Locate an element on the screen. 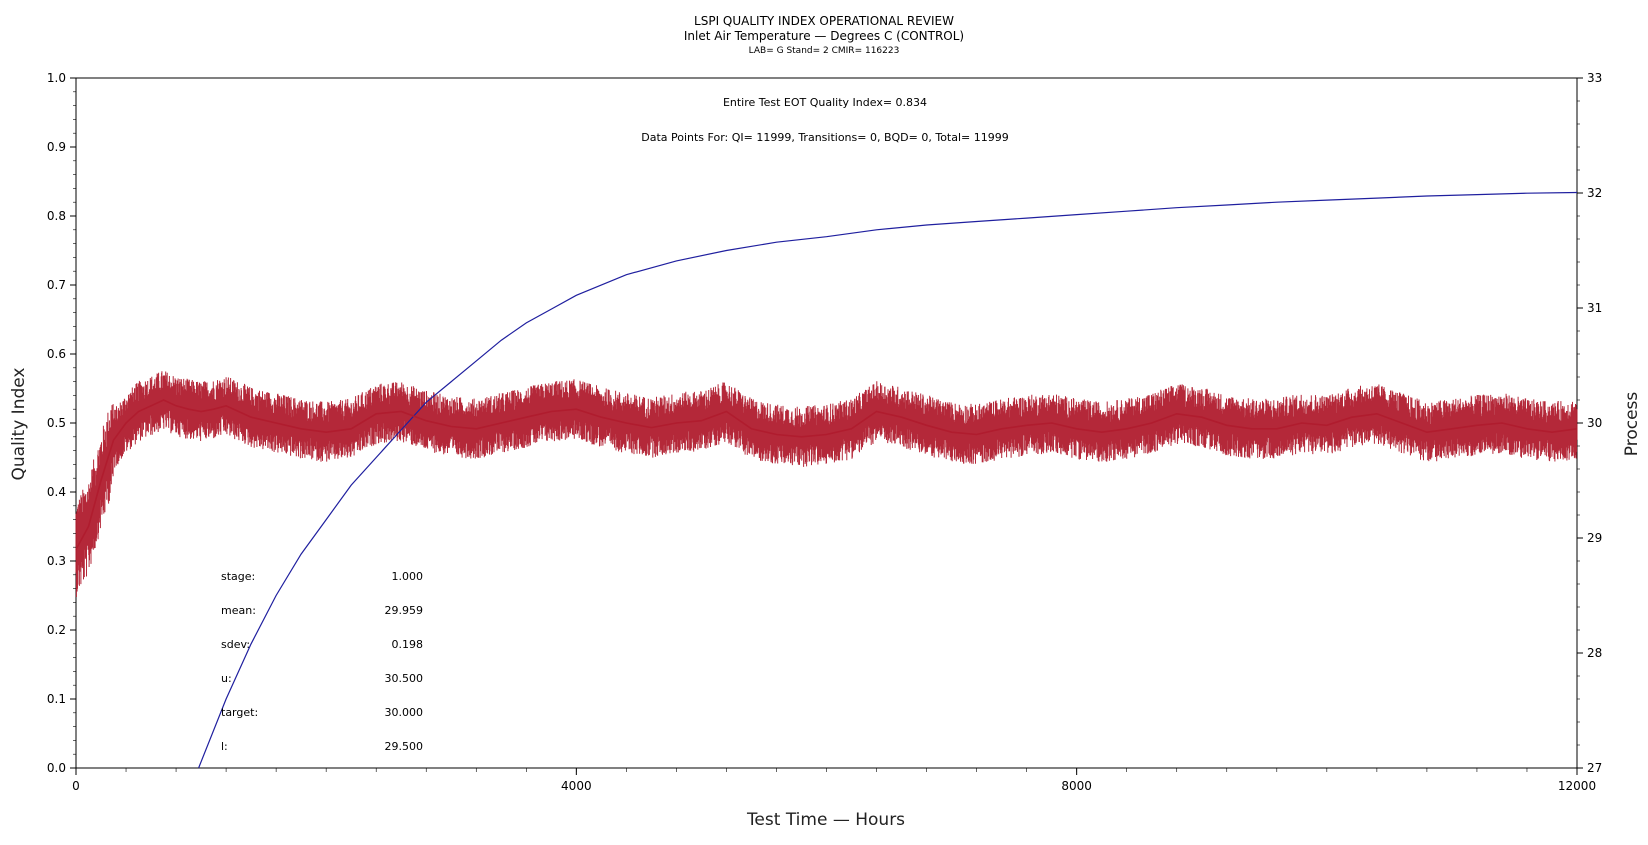 The image size is (1648, 845). y2-axis-label: Process is located at coordinates (1632, 424).